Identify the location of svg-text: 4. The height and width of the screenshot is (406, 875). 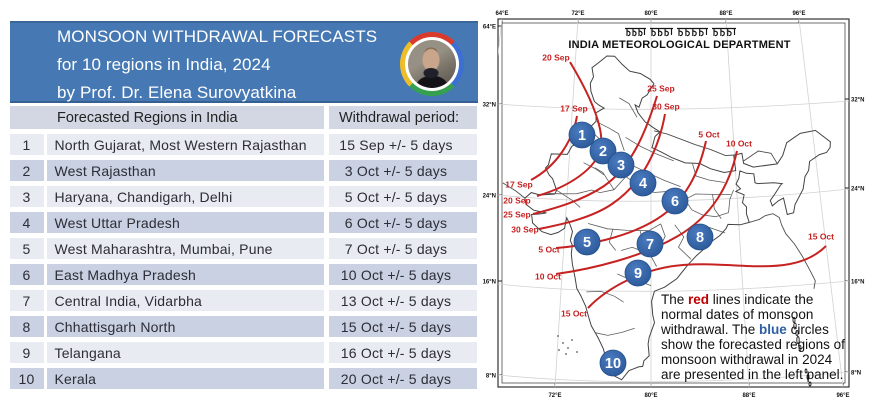
(643, 184).